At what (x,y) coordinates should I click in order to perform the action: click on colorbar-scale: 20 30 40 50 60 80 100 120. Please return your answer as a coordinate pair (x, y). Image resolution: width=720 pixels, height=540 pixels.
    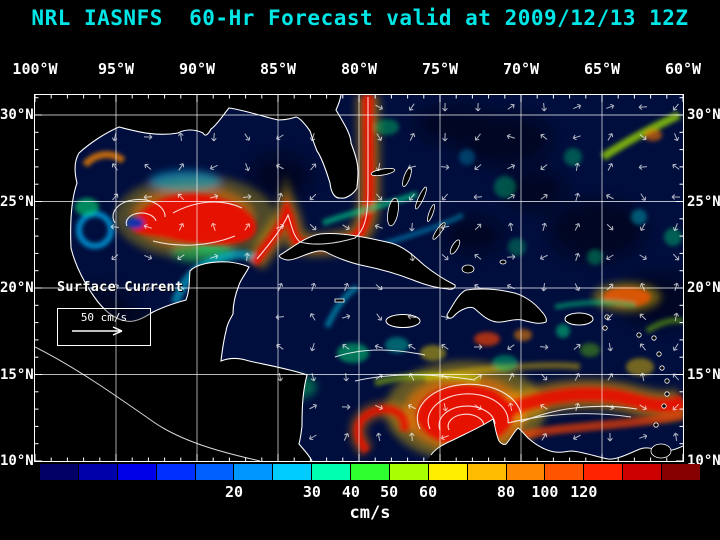
    Looking at the image, I should click on (370, 492).